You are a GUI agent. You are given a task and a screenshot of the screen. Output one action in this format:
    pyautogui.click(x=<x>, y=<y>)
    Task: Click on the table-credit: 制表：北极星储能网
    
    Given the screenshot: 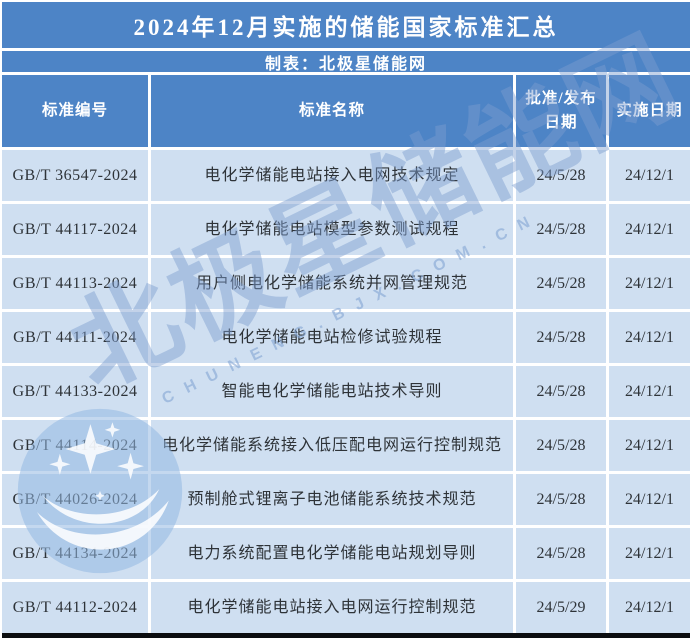 What is the action you would take?
    pyautogui.click(x=346, y=62)
    